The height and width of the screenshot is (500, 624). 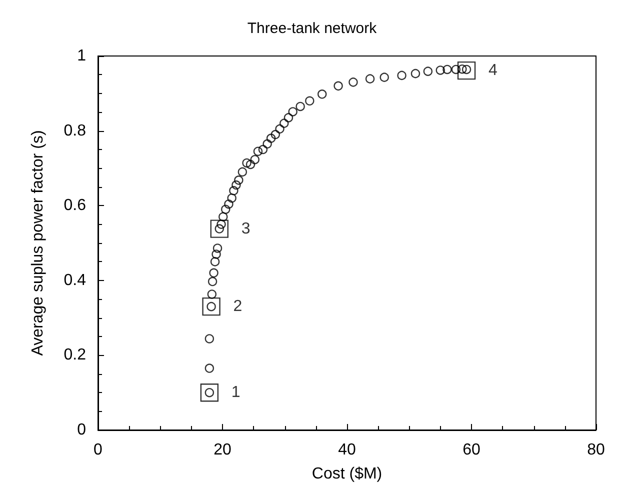 I want to click on x-tick-label: 0, so click(x=98, y=450).